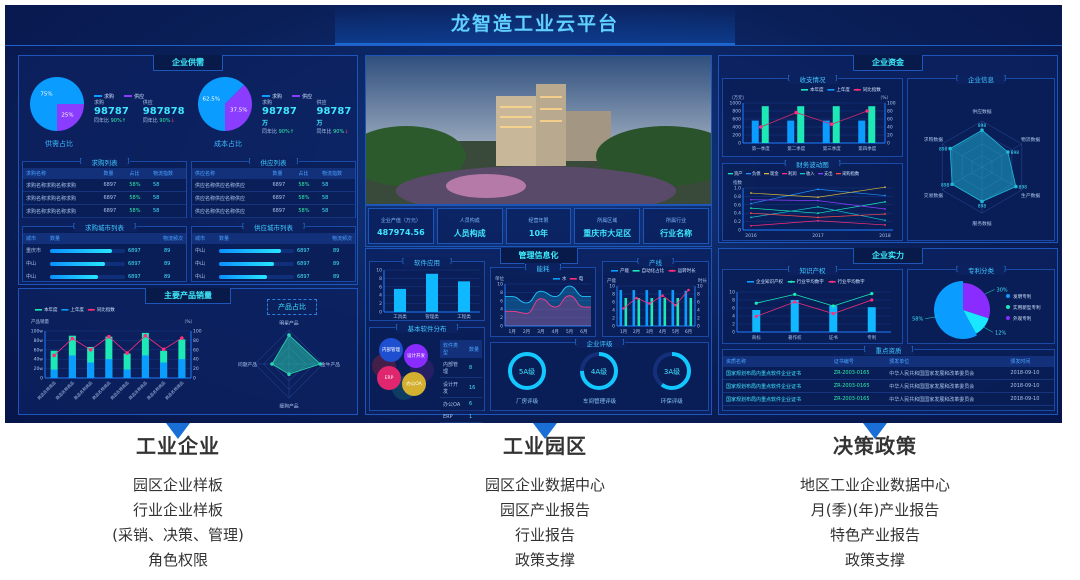 This screenshot has width=1080, height=580. I want to click on y-tick-label: 0.2, so click(737, 222).